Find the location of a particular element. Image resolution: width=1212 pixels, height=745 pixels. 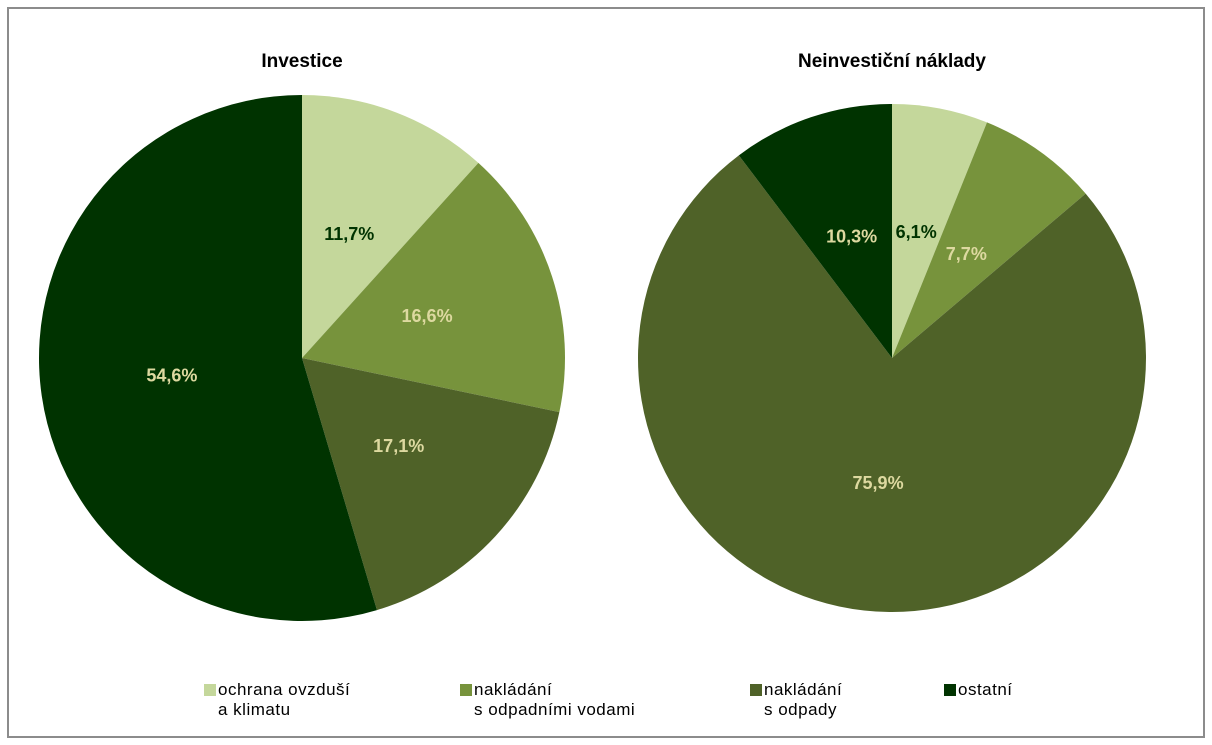

legend-label: nakládání s odpadními vodami is located at coordinates (555, 699).